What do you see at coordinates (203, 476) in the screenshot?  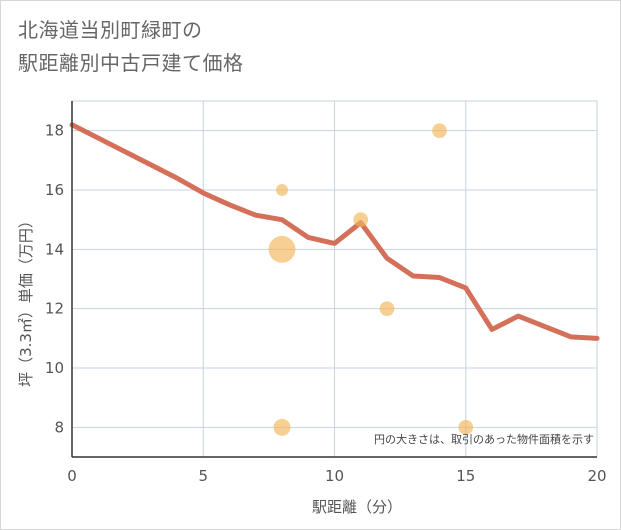 I see `x-tick-label: 5` at bounding box center [203, 476].